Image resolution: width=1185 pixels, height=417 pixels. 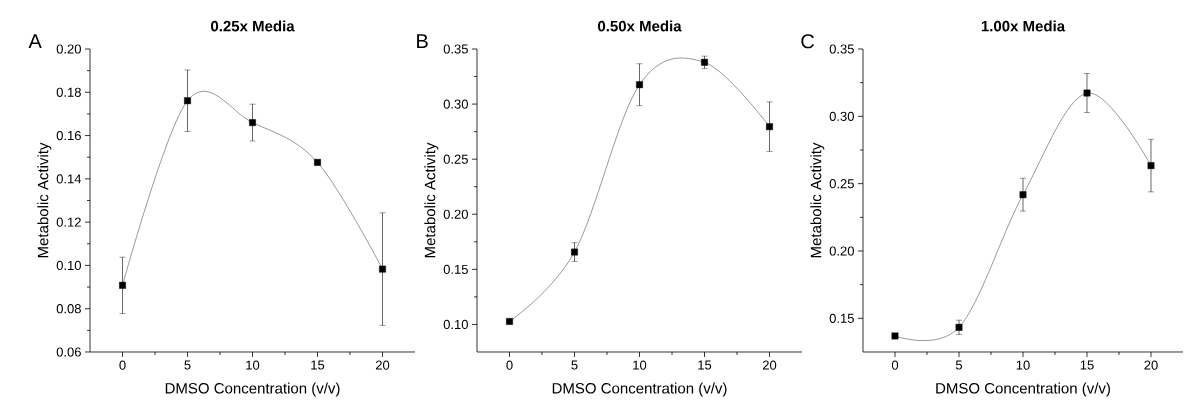 What do you see at coordinates (808, 41) in the screenshot?
I see `text: C` at bounding box center [808, 41].